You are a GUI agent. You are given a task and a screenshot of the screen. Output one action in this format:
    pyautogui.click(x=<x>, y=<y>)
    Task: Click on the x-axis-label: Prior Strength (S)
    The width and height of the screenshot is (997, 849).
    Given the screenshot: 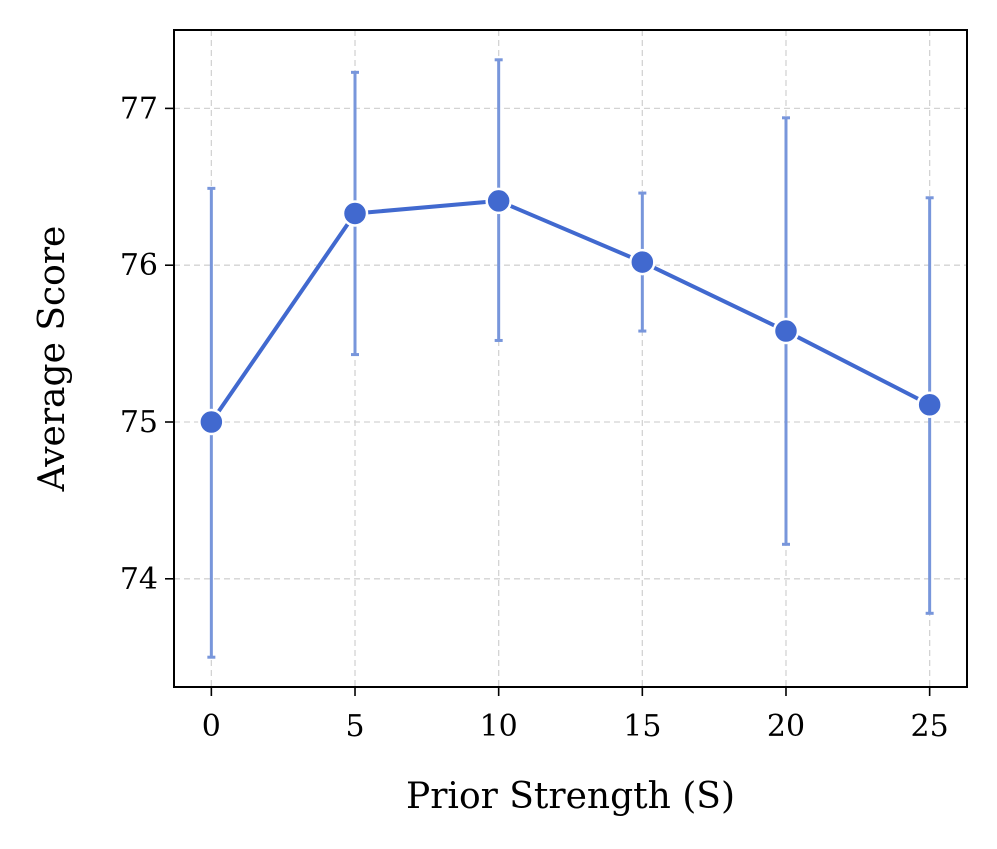 What is the action you would take?
    pyautogui.click(x=570, y=796)
    